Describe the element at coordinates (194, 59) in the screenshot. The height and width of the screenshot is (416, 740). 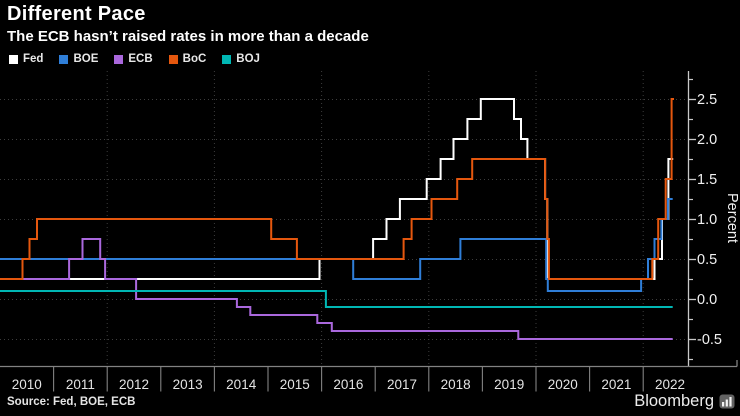
I see `legend-label: BoC` at that location.